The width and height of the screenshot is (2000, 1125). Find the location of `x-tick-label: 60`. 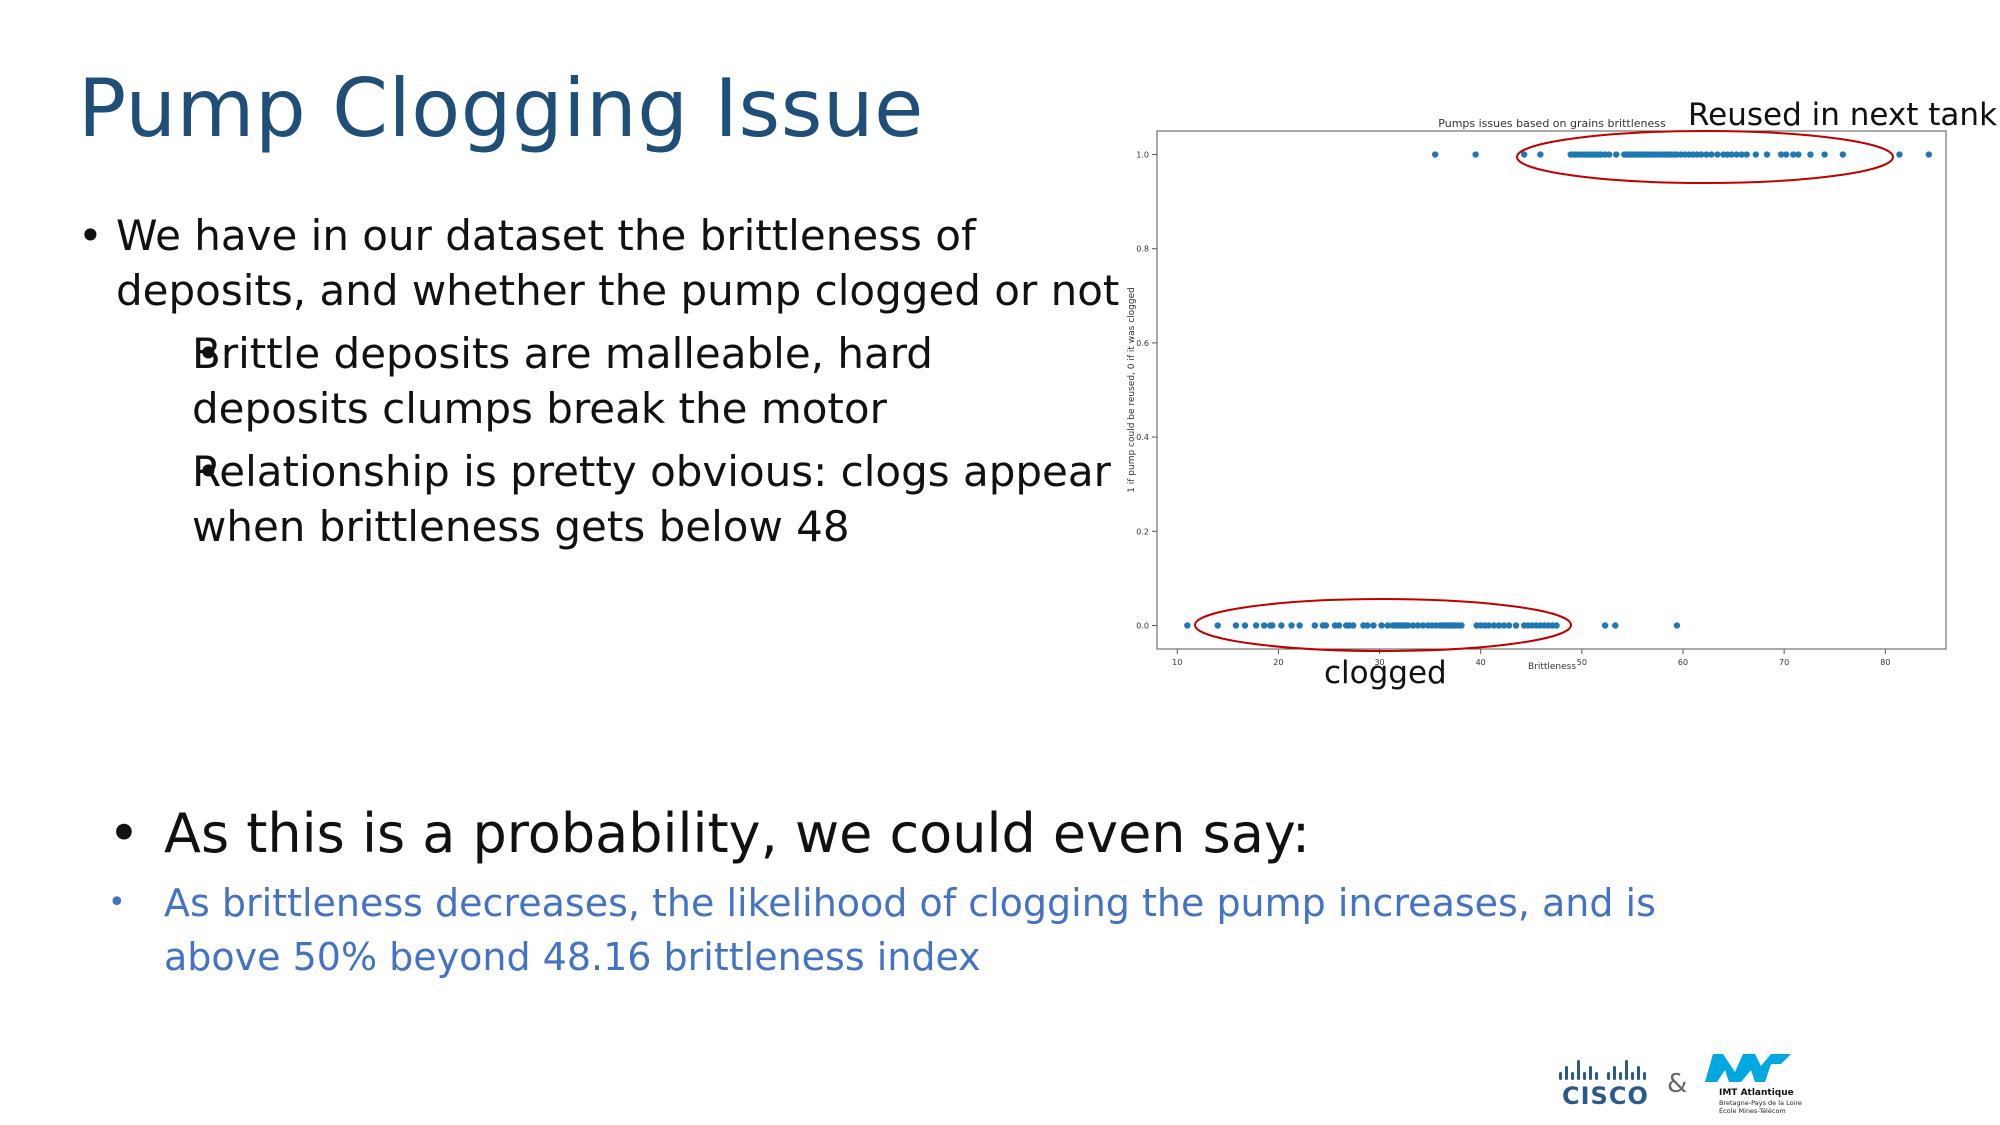

x-tick-label: 60 is located at coordinates (1683, 662).